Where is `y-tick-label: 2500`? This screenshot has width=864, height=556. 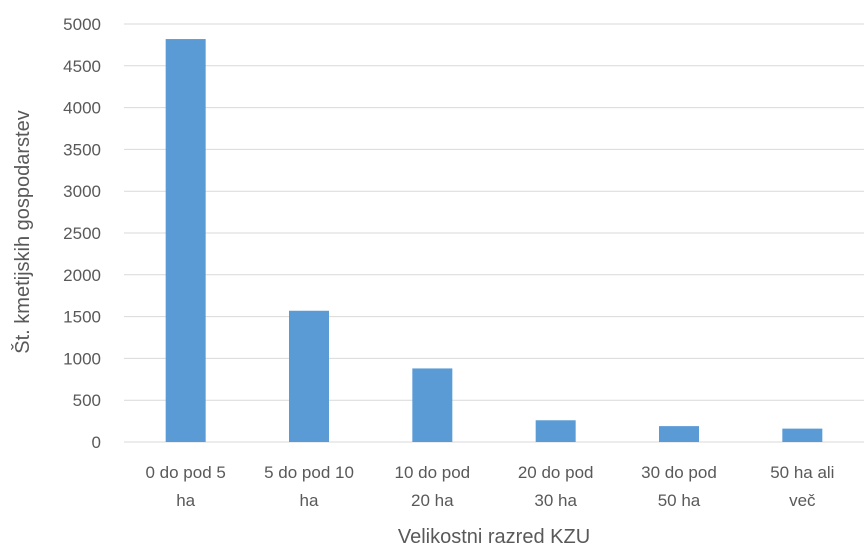
y-tick-label: 2500 is located at coordinates (82, 233).